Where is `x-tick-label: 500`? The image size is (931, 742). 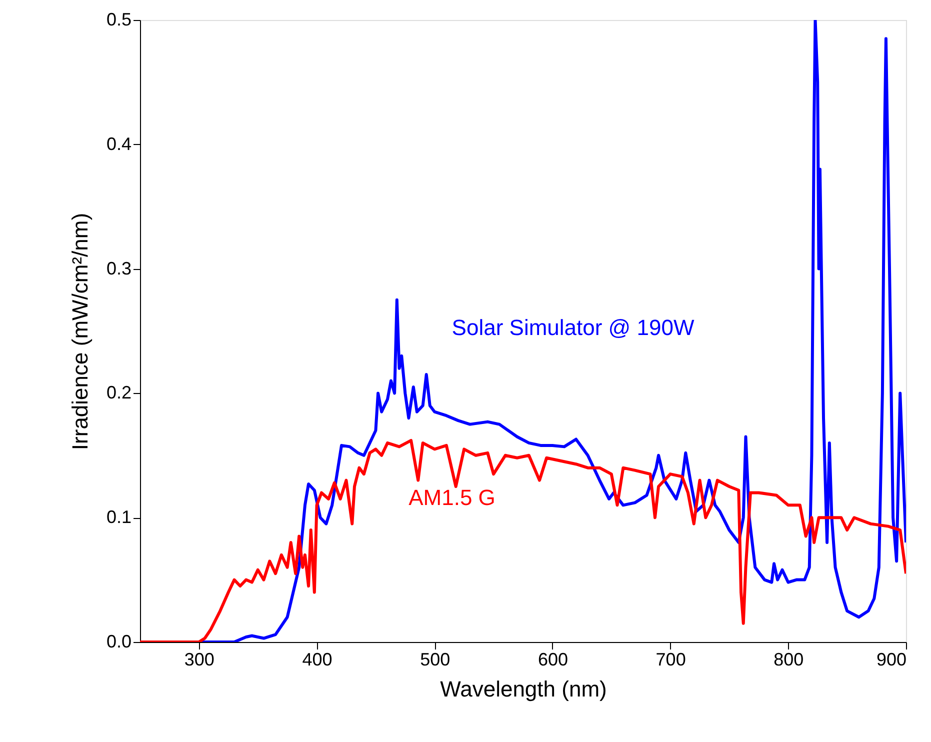
x-tick-label: 500 is located at coordinates (435, 660).